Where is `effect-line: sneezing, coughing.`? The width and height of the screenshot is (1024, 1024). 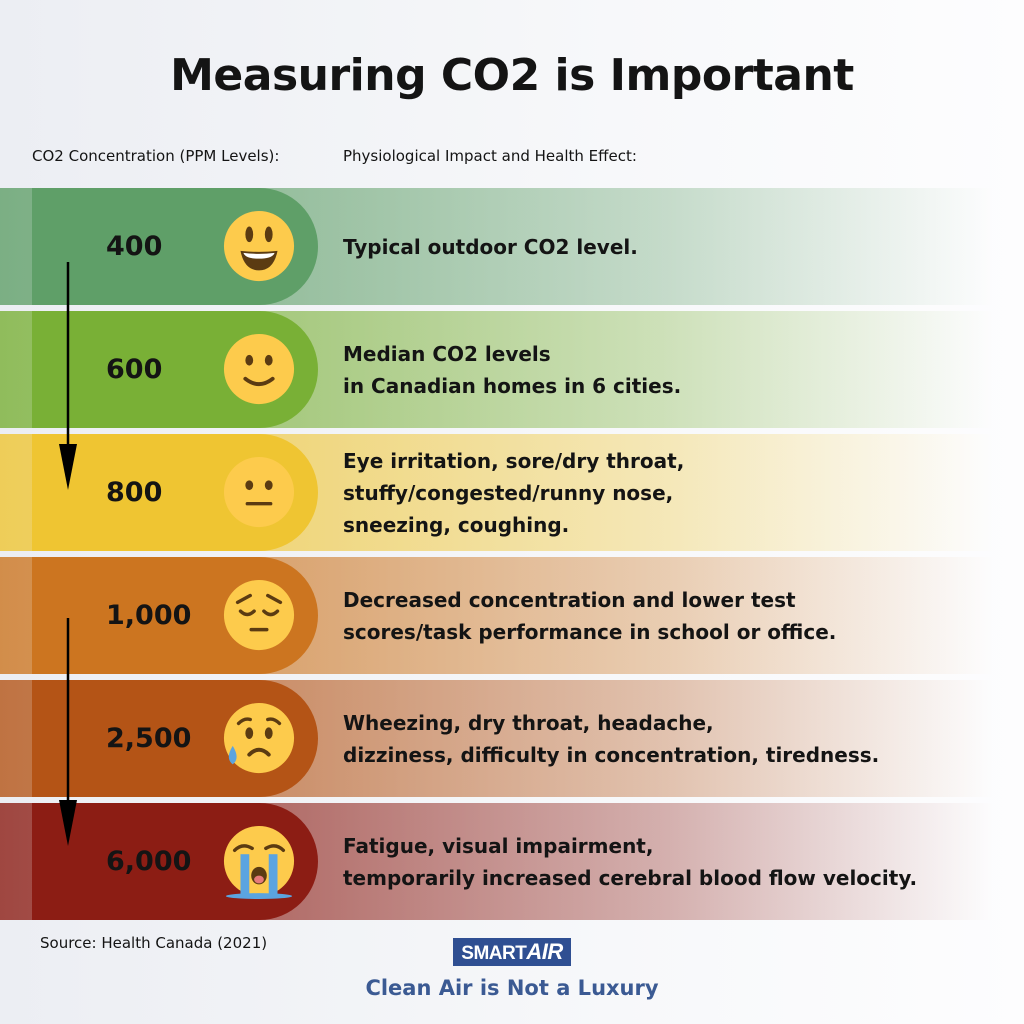 effect-line: sneezing, coughing. is located at coordinates (456, 524).